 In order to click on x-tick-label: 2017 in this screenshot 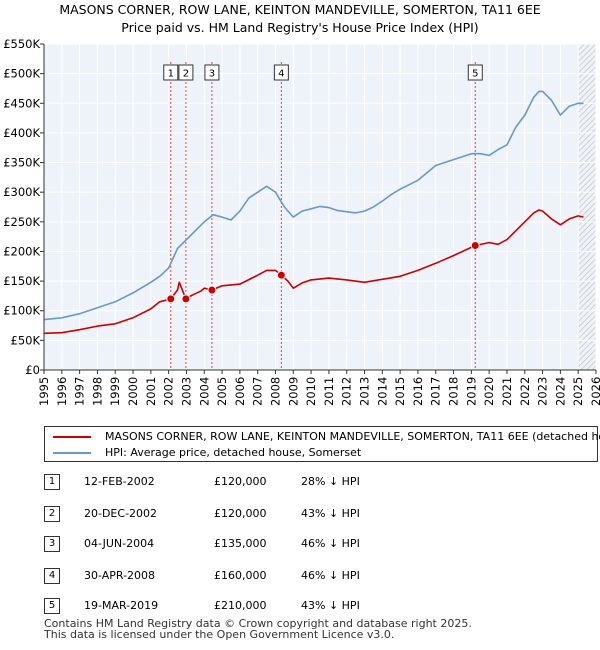, I will do `click(436, 391)`.